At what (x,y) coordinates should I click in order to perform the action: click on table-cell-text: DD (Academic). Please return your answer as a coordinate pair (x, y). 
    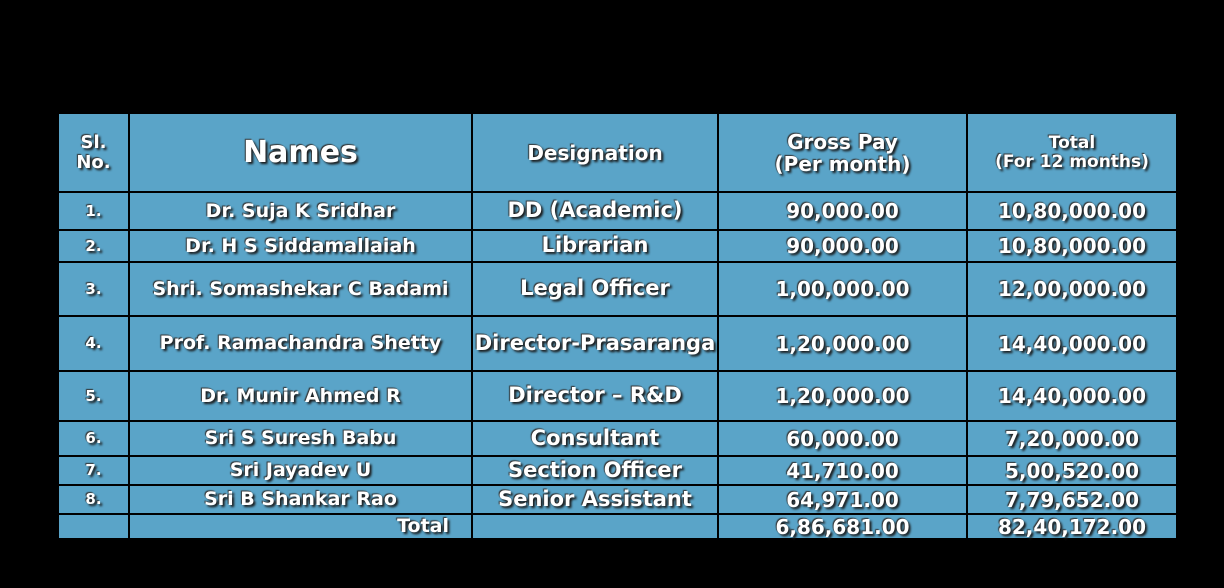
    Looking at the image, I should click on (595, 210).